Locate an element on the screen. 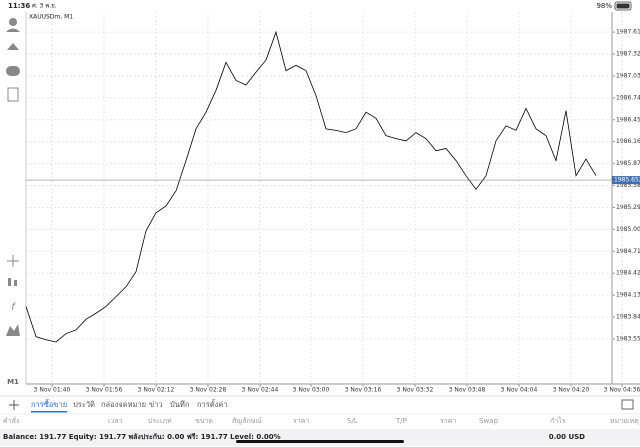  x-tick-label: 3 Nov 01:40 is located at coordinates (52, 390).